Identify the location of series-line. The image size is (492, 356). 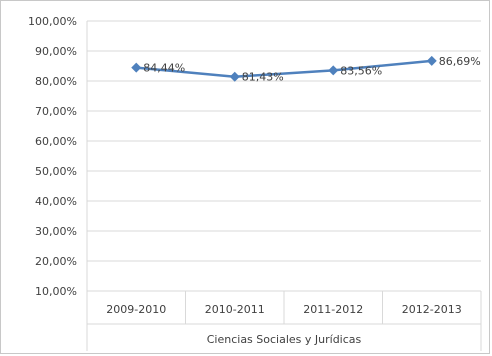
(284, 68).